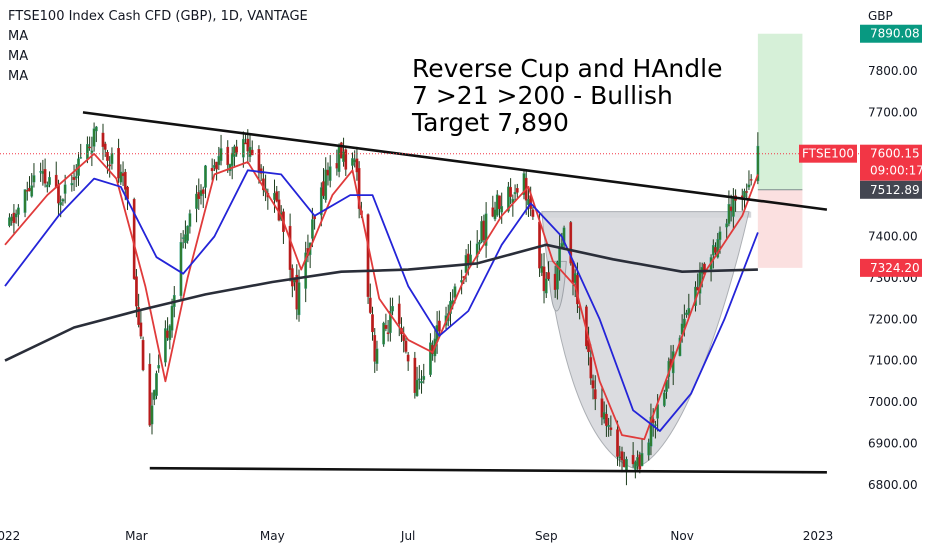 The height and width of the screenshot is (550, 932). Describe the element at coordinates (780, 150) in the screenshot. I see `position-zones` at that location.